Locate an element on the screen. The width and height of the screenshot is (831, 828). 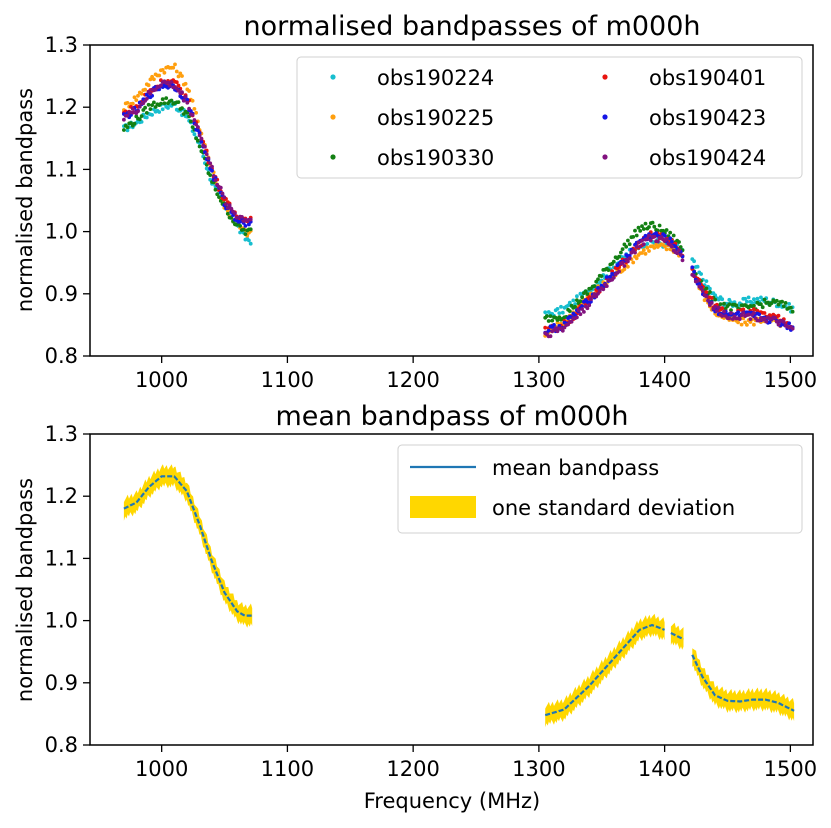
bottom-x-tick-label: 1500 is located at coordinates (790, 769).